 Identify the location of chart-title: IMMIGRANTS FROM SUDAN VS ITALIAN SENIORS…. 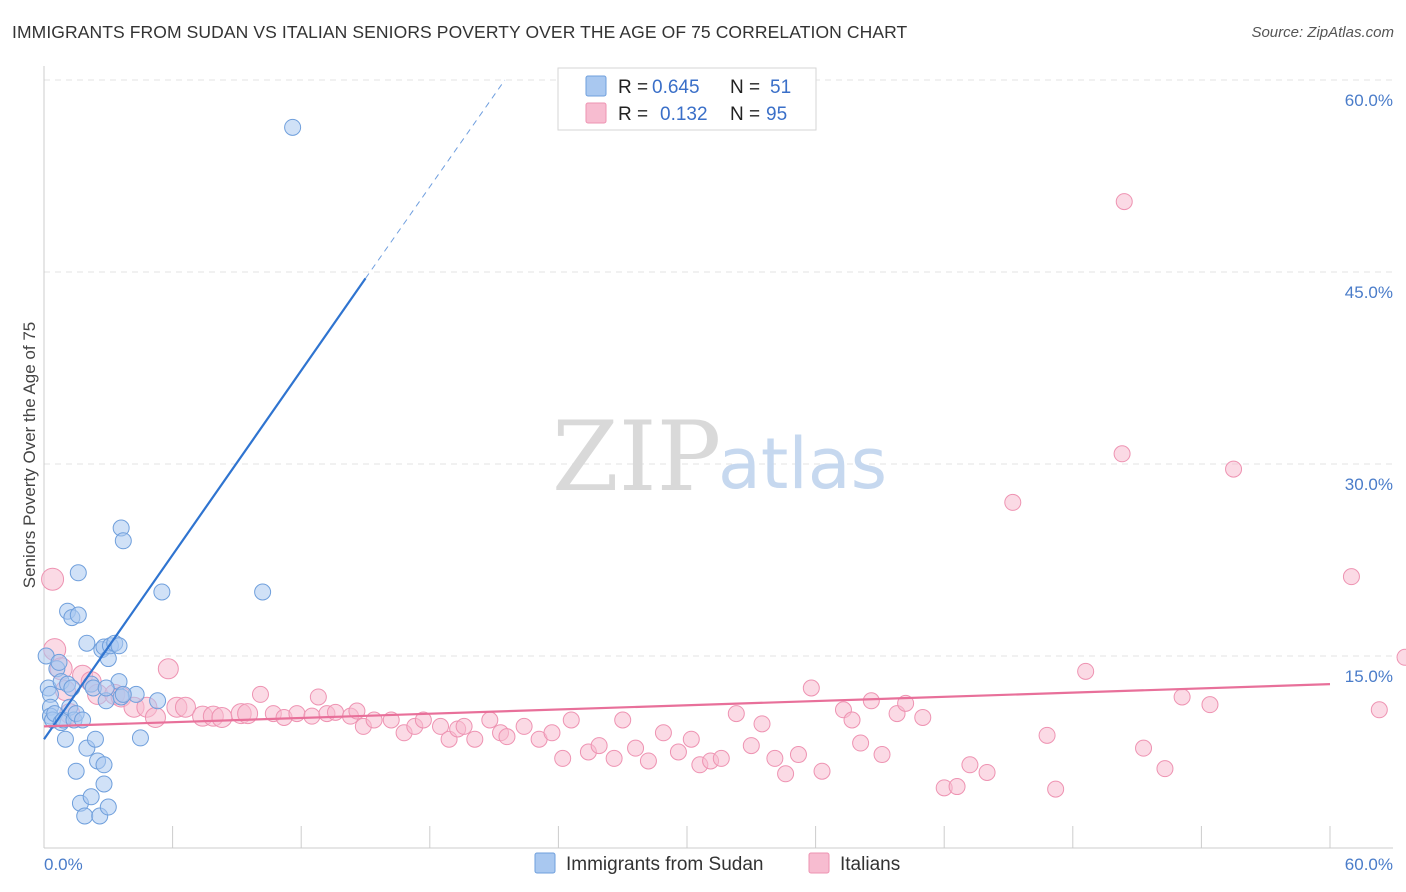
(460, 32).